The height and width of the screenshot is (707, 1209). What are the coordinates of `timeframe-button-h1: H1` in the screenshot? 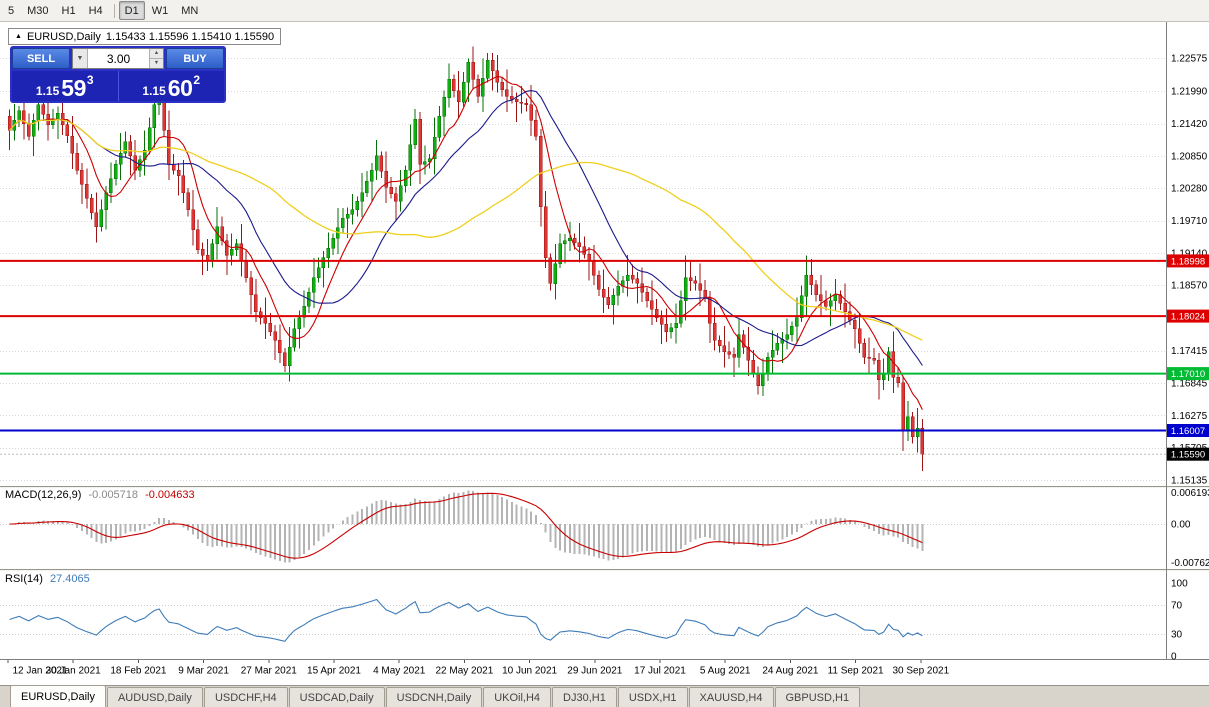 It's located at (68, 10).